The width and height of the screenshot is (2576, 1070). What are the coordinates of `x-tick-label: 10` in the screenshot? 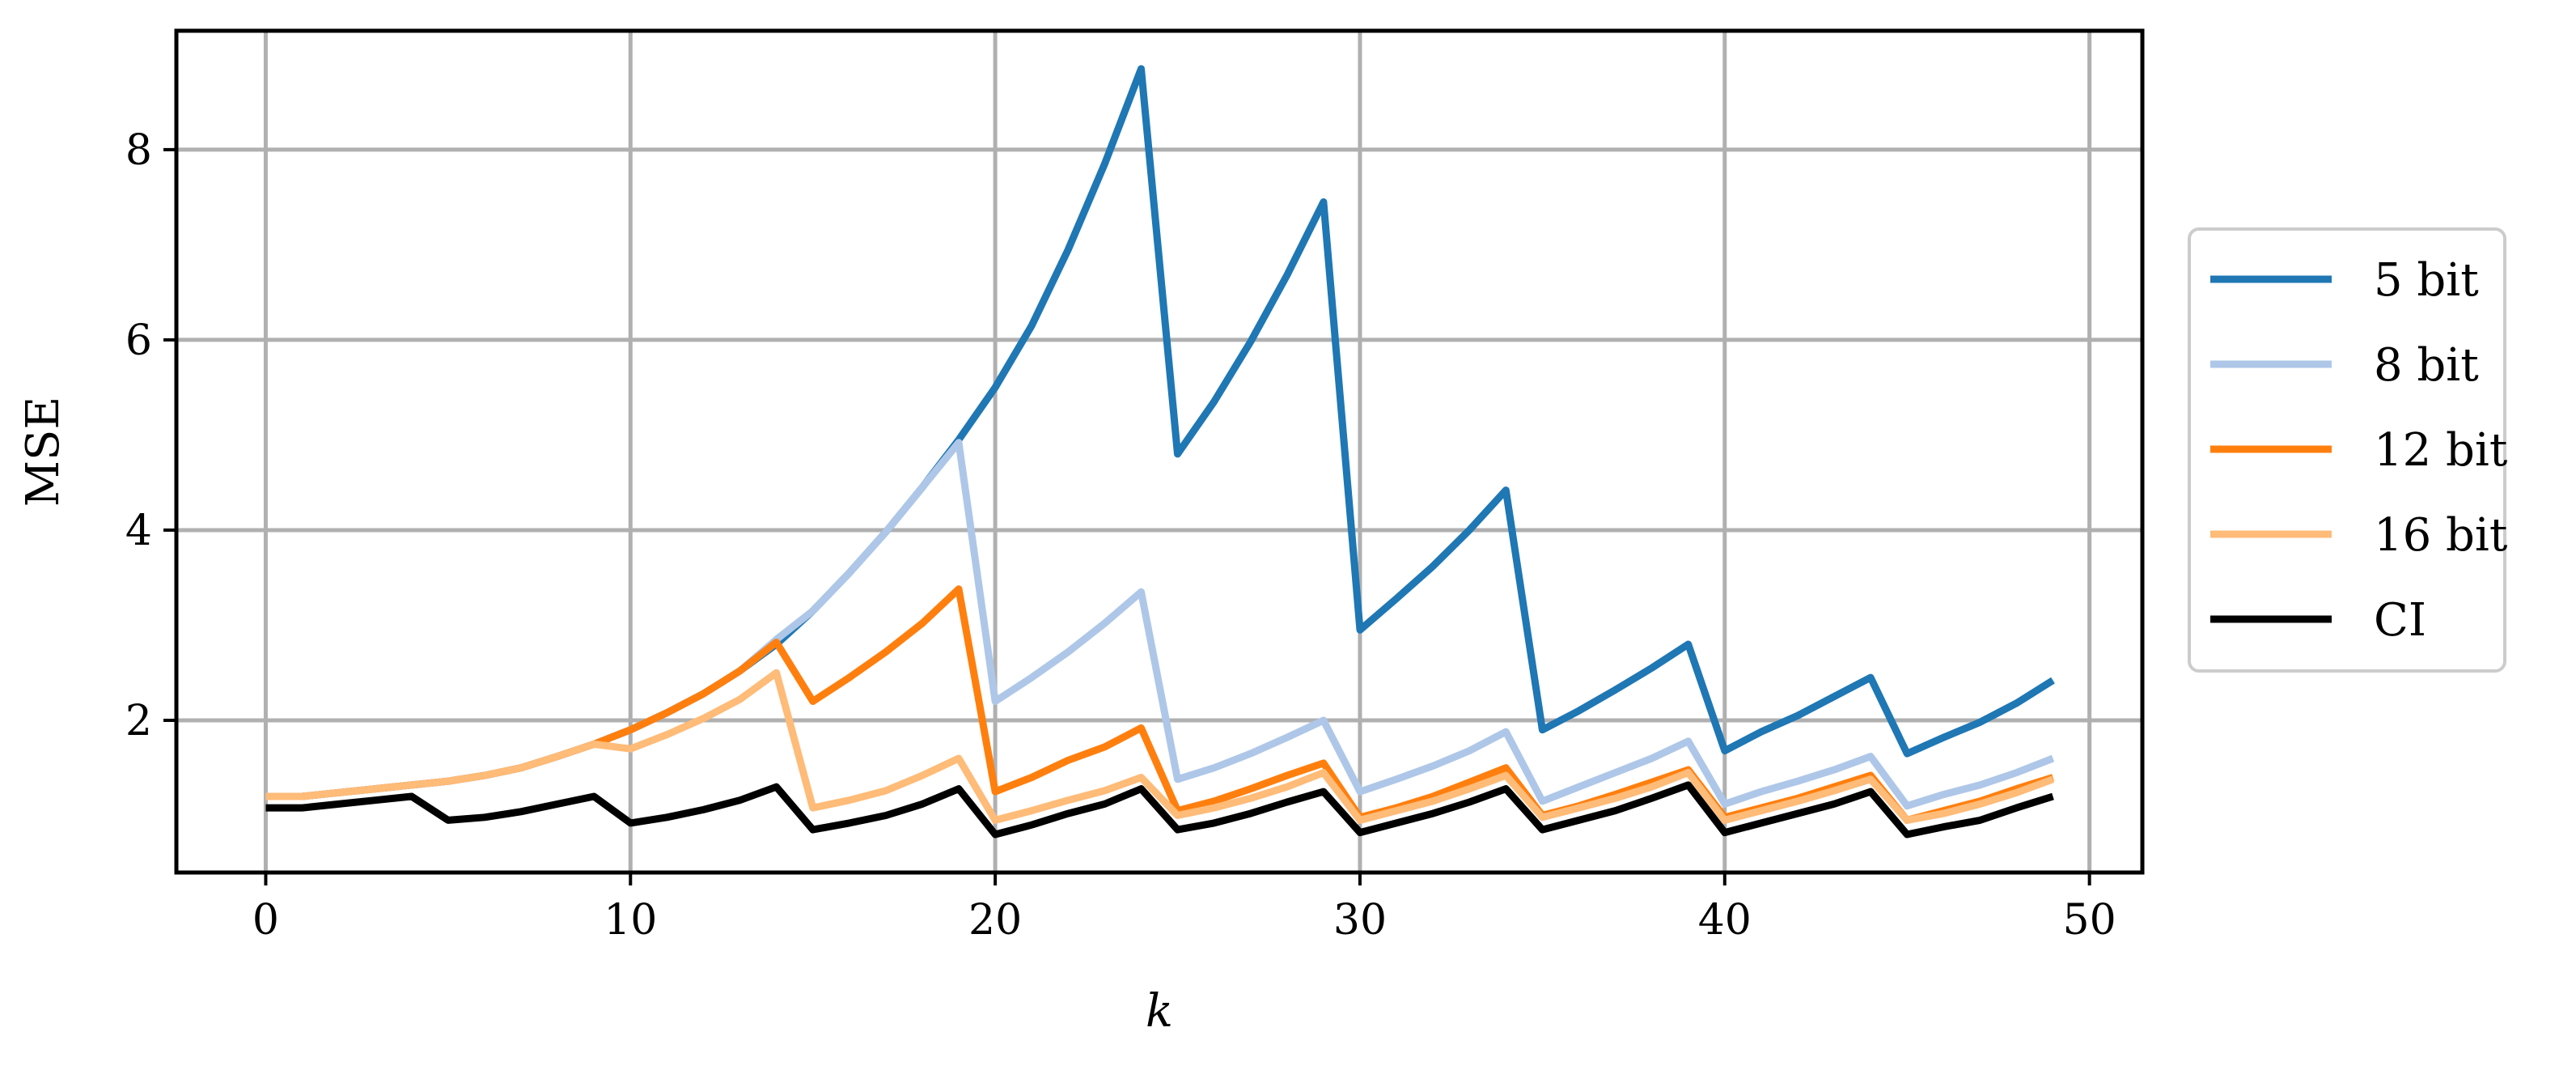 It's located at (630, 920).